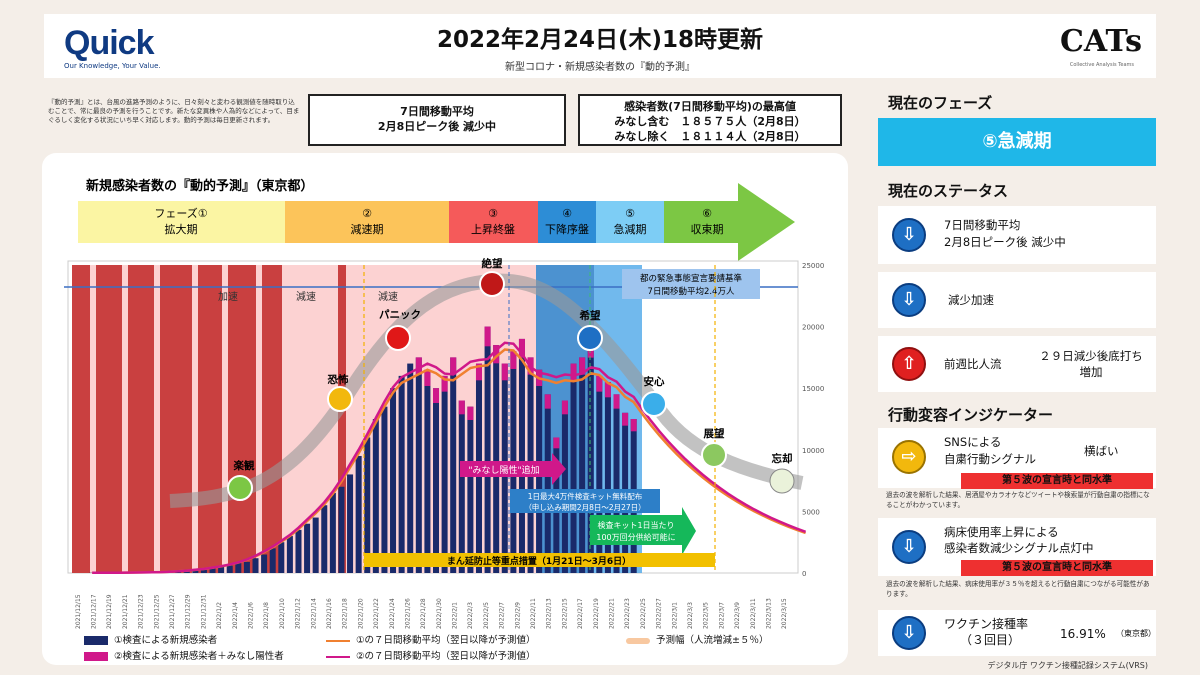 Image resolution: width=1200 pixels, height=675 pixels. What do you see at coordinates (423, 613) in the screenshot?
I see `x-tick-label: 2022/1/28` at bounding box center [423, 613].